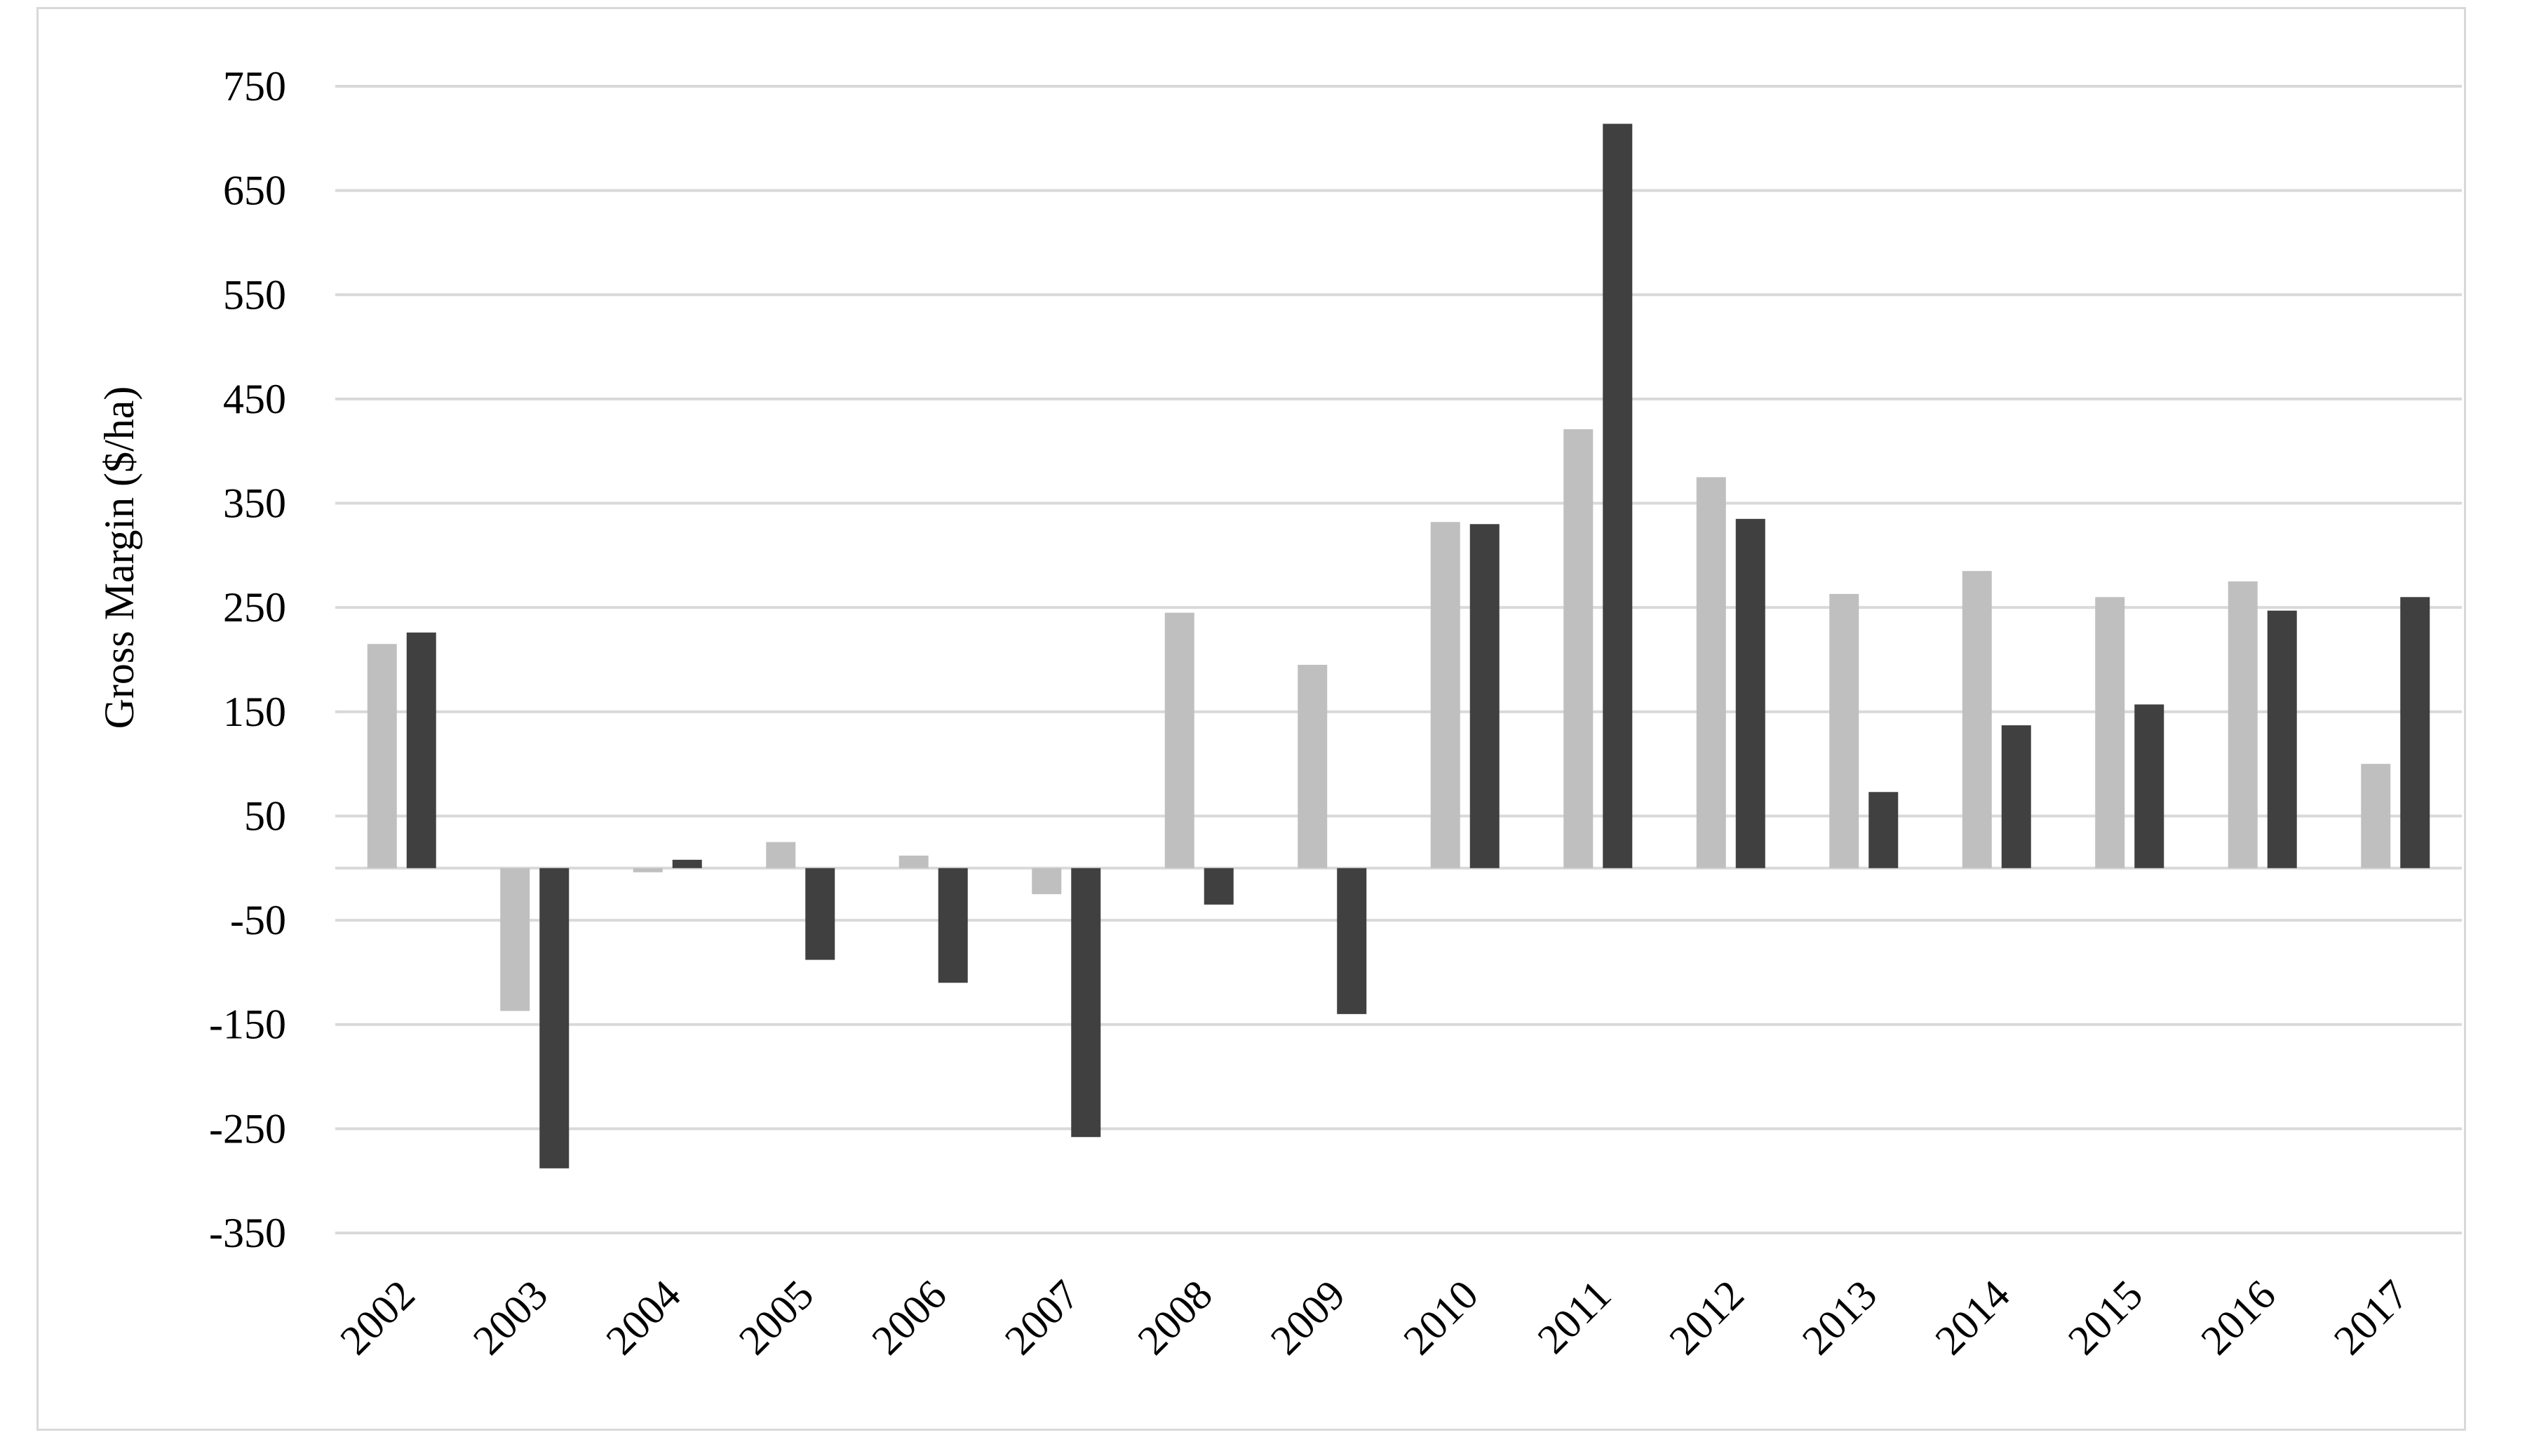 The image size is (2539, 1456). I want to click on y-tick-label: -150, so click(247, 1025).